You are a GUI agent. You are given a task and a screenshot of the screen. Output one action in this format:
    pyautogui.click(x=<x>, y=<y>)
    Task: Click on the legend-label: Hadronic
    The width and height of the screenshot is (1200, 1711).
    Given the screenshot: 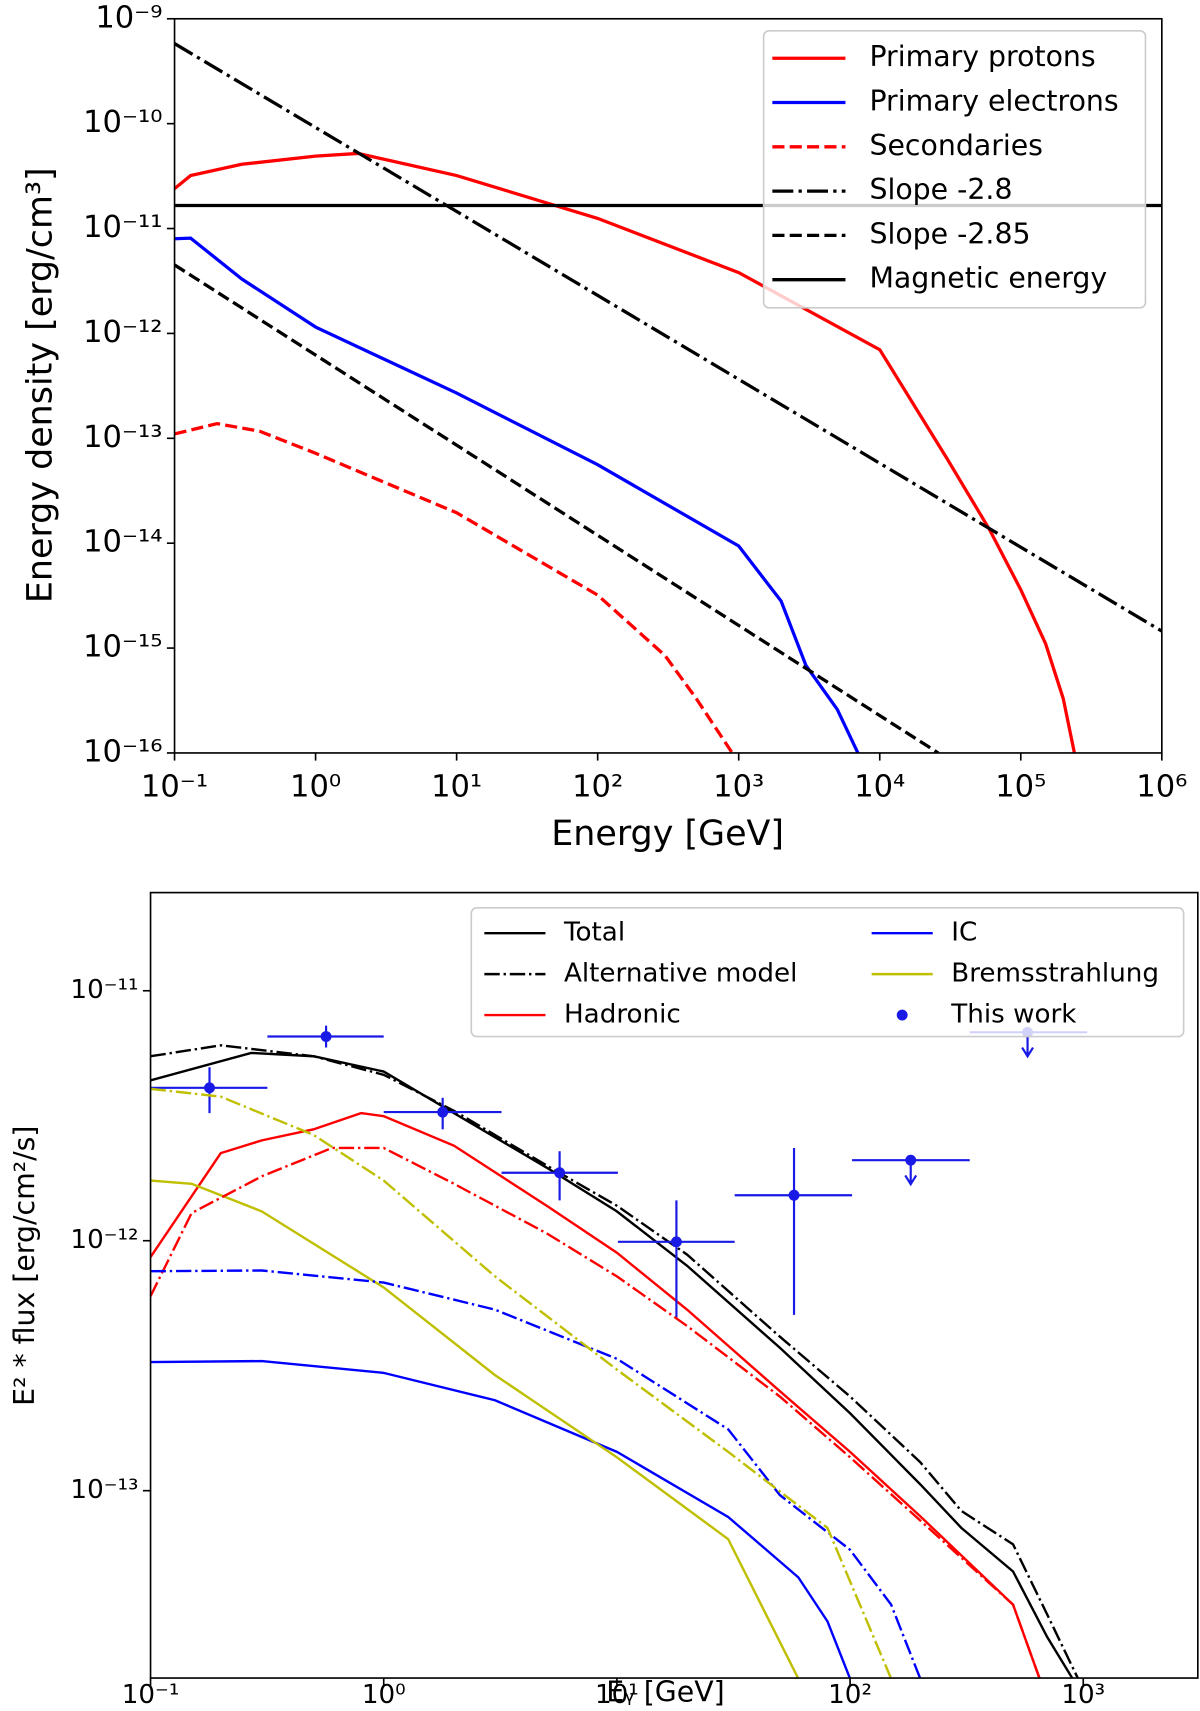 What is the action you would take?
    pyautogui.click(x=622, y=1015)
    